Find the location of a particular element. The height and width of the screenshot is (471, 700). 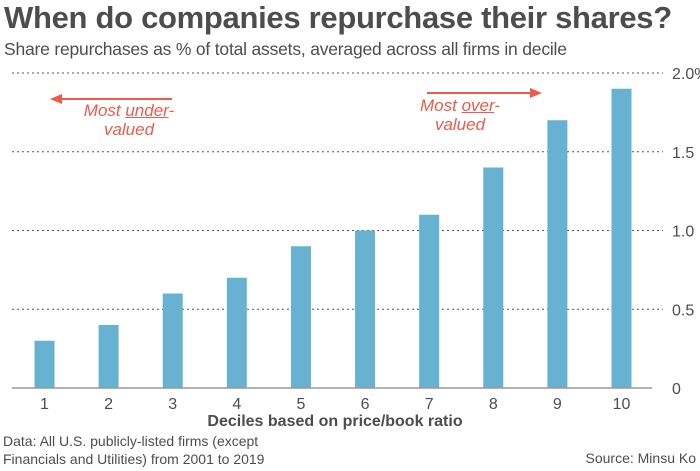

annotation-underlined-text: over is located at coordinates (478, 105).